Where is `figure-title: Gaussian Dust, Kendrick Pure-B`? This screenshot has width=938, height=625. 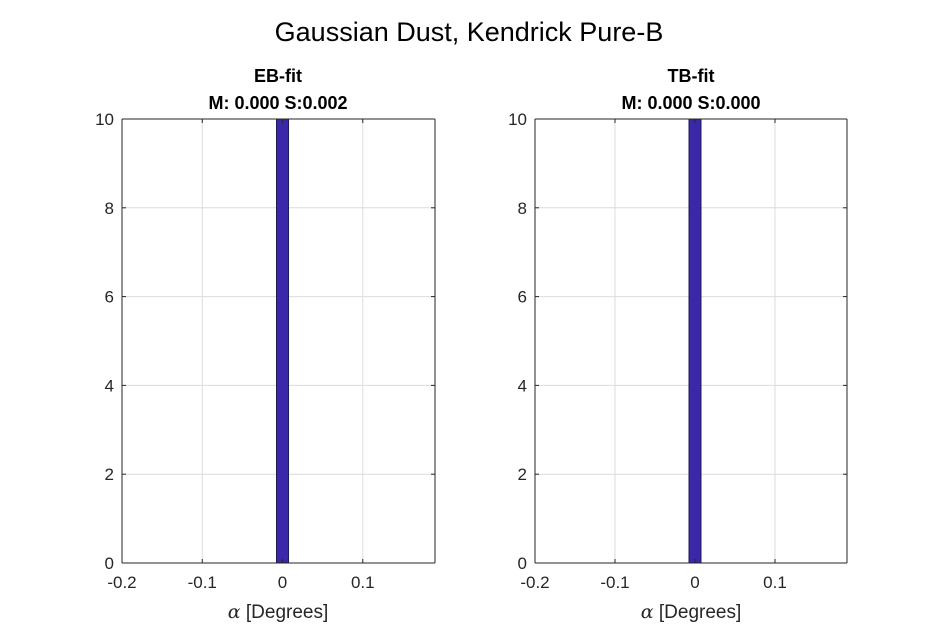 figure-title: Gaussian Dust, Kendrick Pure-B is located at coordinates (469, 32).